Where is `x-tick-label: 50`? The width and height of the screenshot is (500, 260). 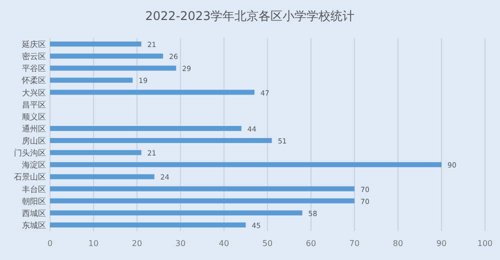
x-tick-label: 50 is located at coordinates (267, 243).